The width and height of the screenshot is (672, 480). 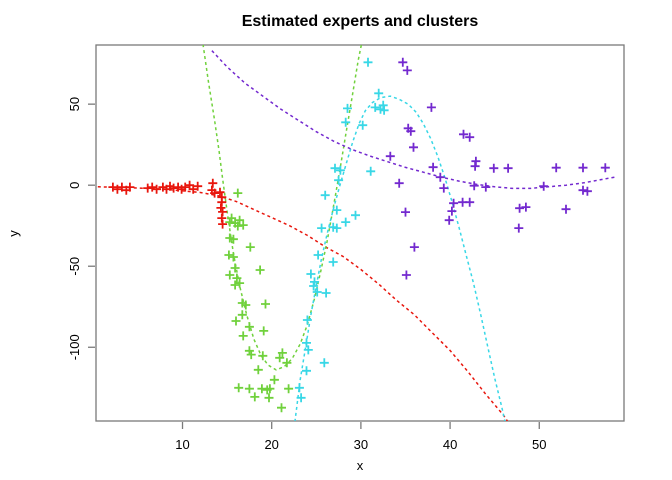 What do you see at coordinates (361, 444) in the screenshot?
I see `x-tick-label: 30` at bounding box center [361, 444].